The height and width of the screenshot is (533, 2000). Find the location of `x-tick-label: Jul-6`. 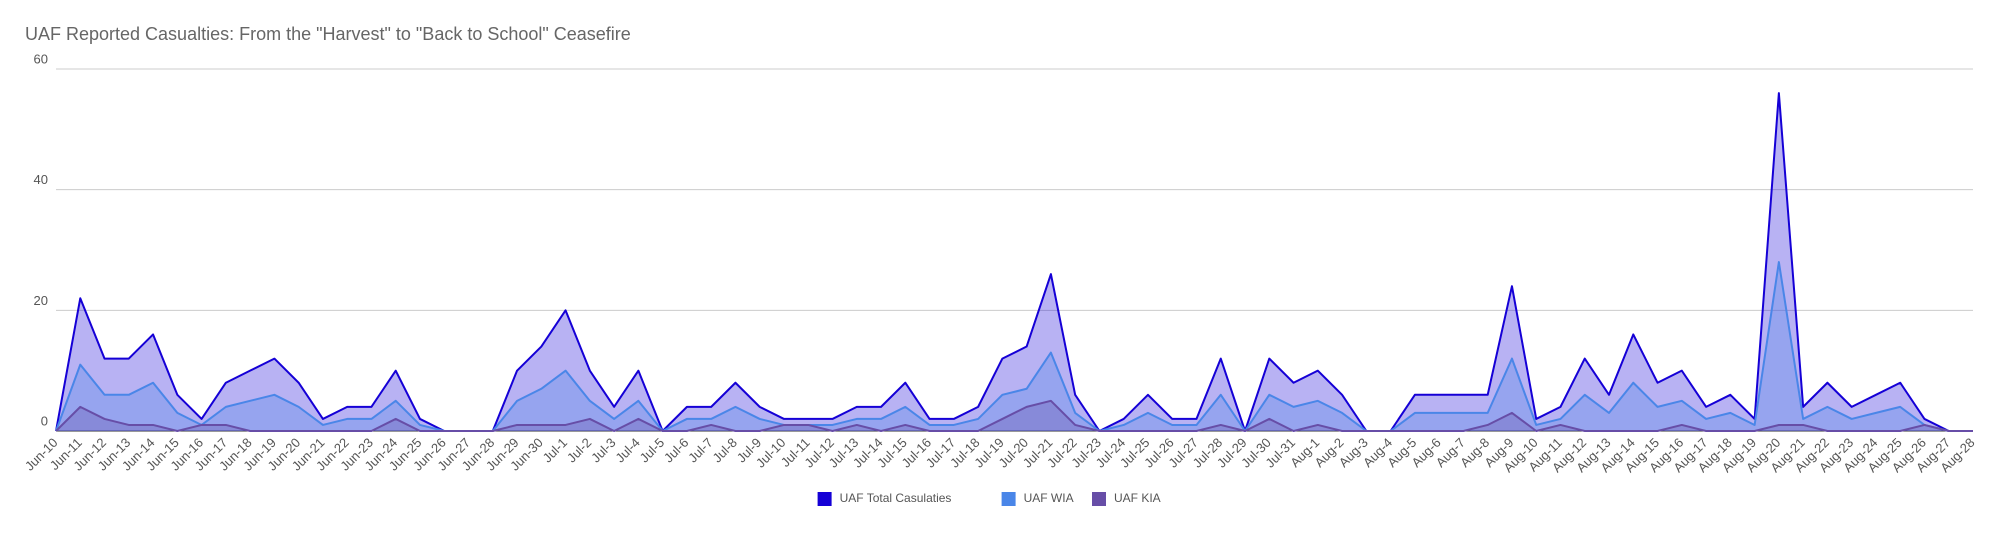

x-tick-label: Jul-6 is located at coordinates (676, 450).